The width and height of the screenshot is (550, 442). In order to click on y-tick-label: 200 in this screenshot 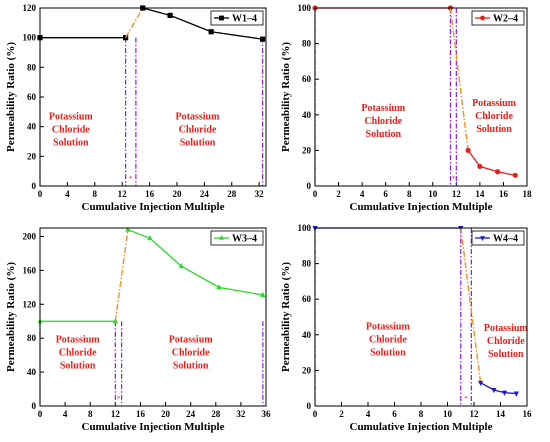, I will do `click(30, 236)`.